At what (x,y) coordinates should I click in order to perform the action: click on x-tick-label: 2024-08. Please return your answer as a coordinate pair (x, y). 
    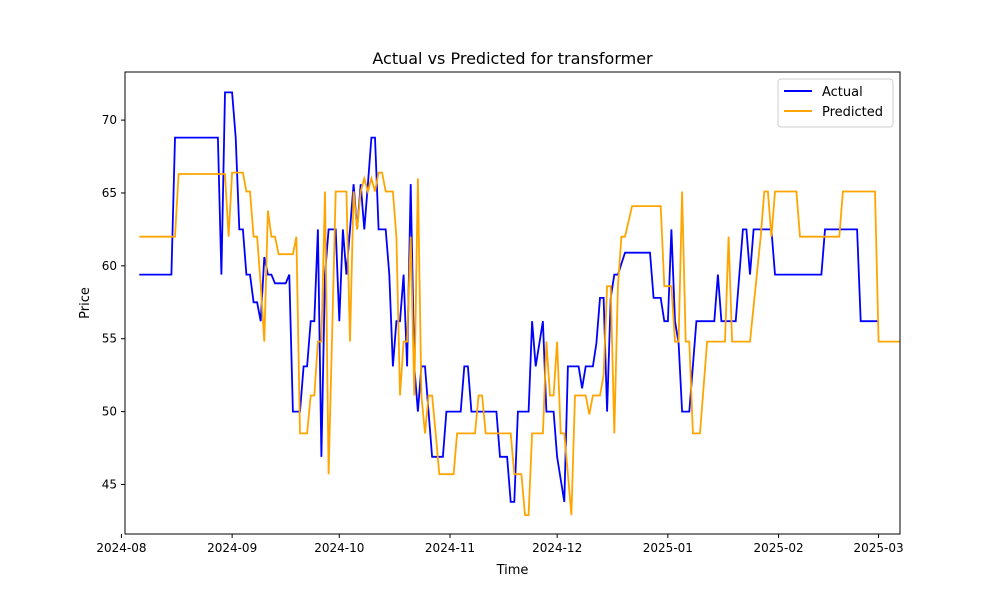
    Looking at the image, I should click on (121, 548).